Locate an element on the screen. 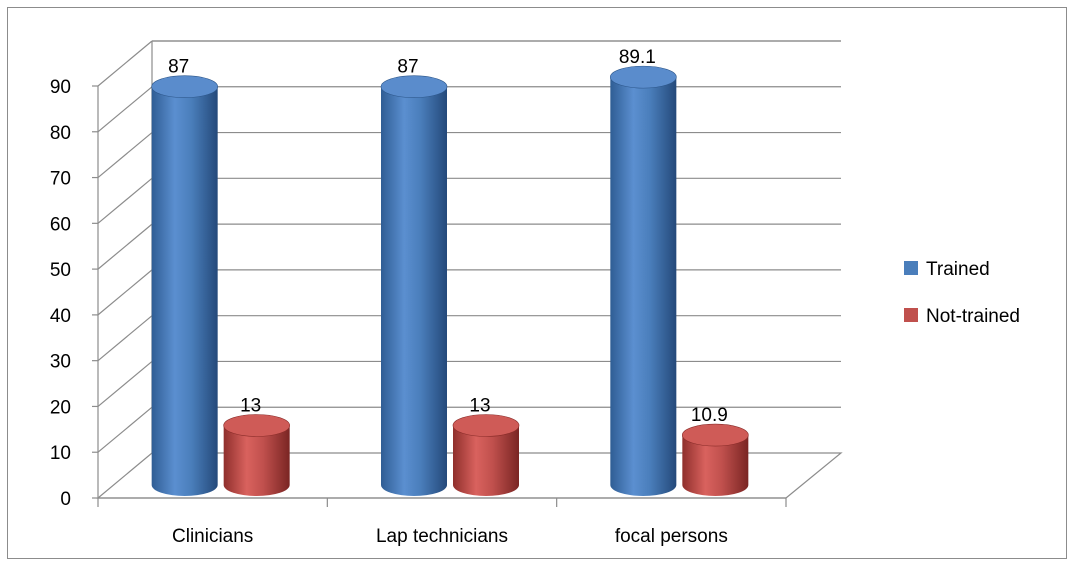 Image resolution: width=1075 pixels, height=567 pixels. y-tick-label: 10 is located at coordinates (60, 453).